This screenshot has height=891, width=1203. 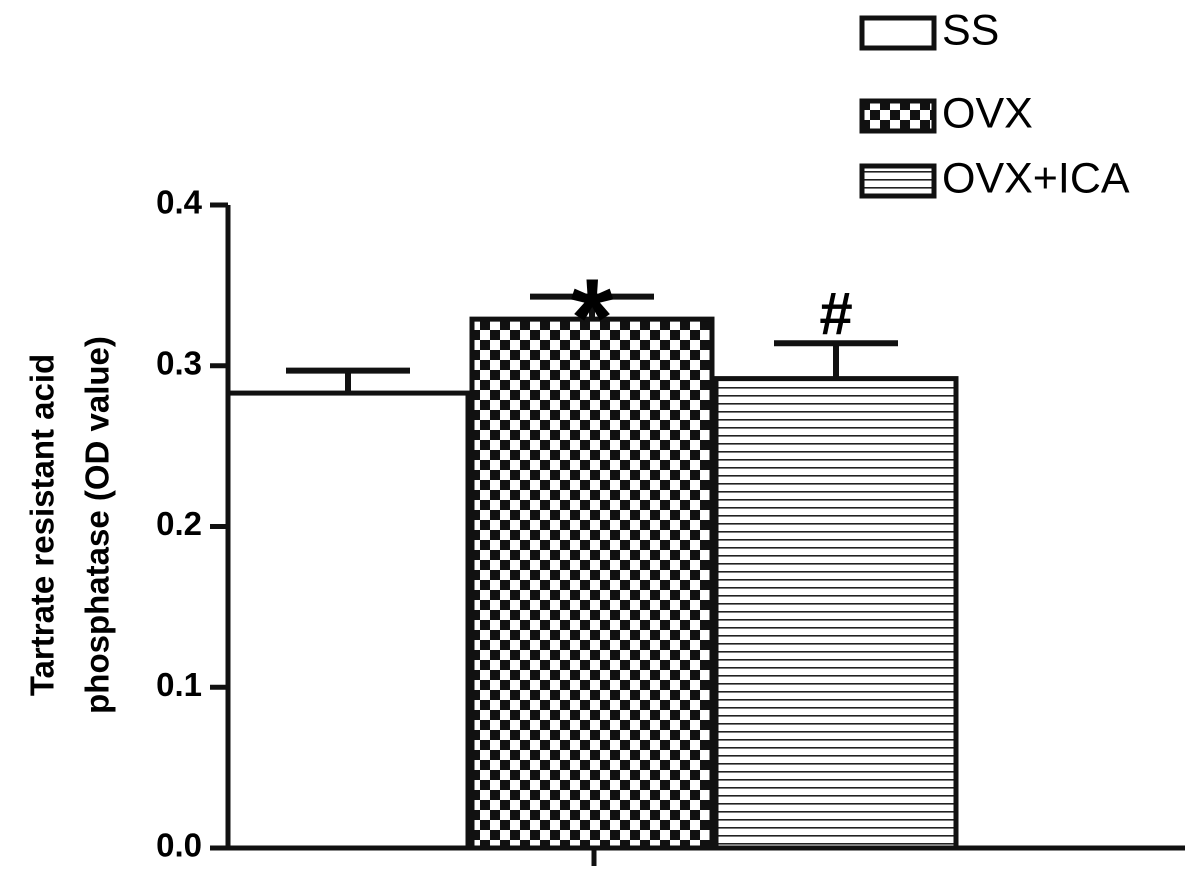 What do you see at coordinates (592, 318) in the screenshot?
I see `significance-label: *` at bounding box center [592, 318].